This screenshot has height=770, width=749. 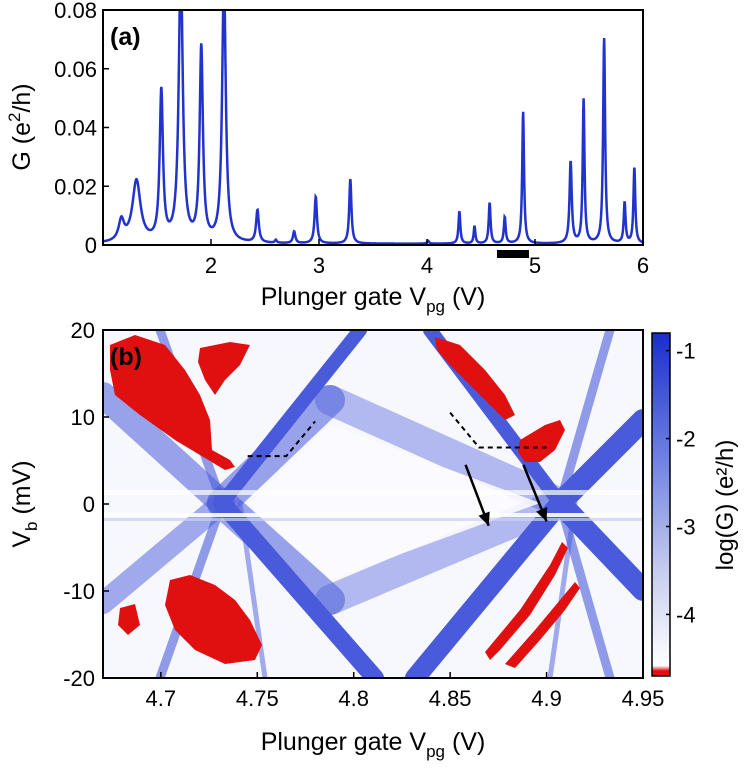 What do you see at coordinates (75, 69) in the screenshot?
I see `y-tick-label: 0.06` at bounding box center [75, 69].